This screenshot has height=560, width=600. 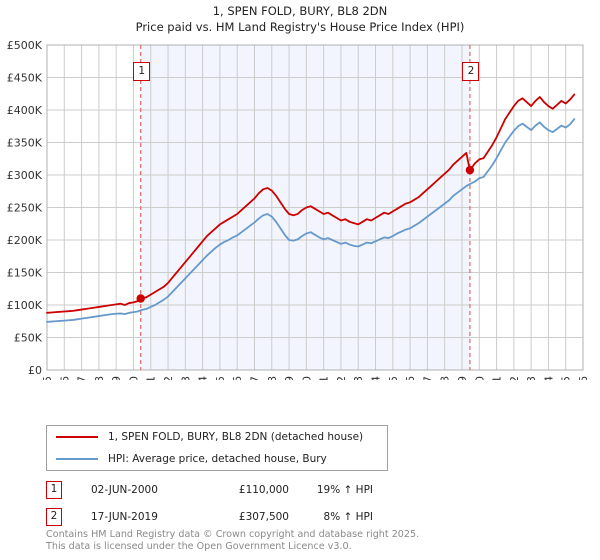 I want to click on x-axis-tick-label: 1995, so click(x=47, y=378).